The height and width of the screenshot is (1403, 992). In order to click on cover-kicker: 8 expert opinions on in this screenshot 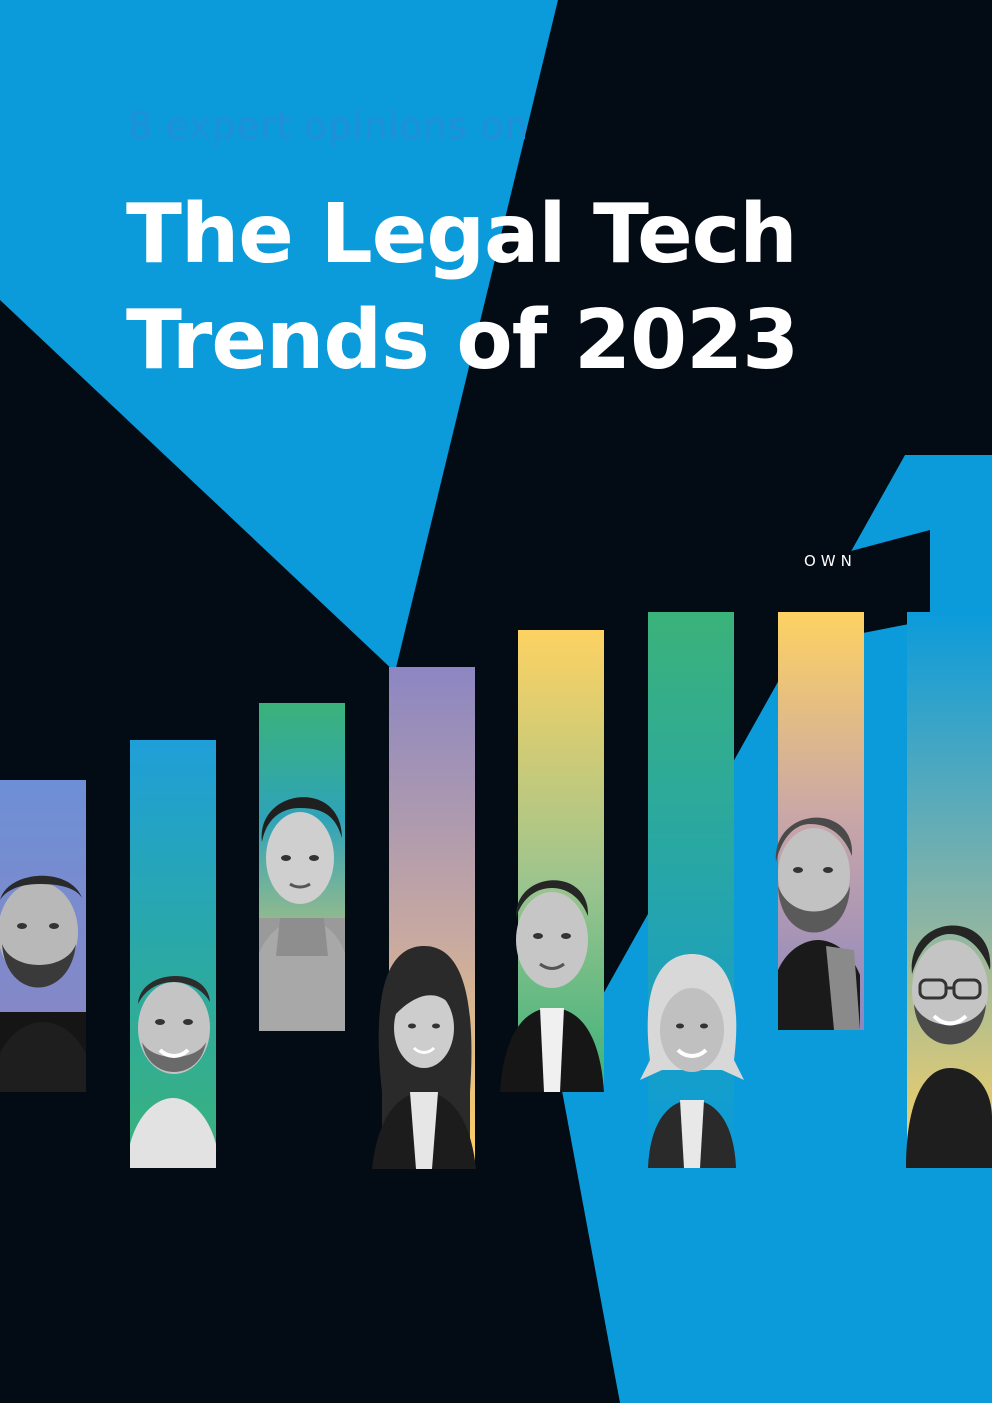, I will do `click(328, 126)`.